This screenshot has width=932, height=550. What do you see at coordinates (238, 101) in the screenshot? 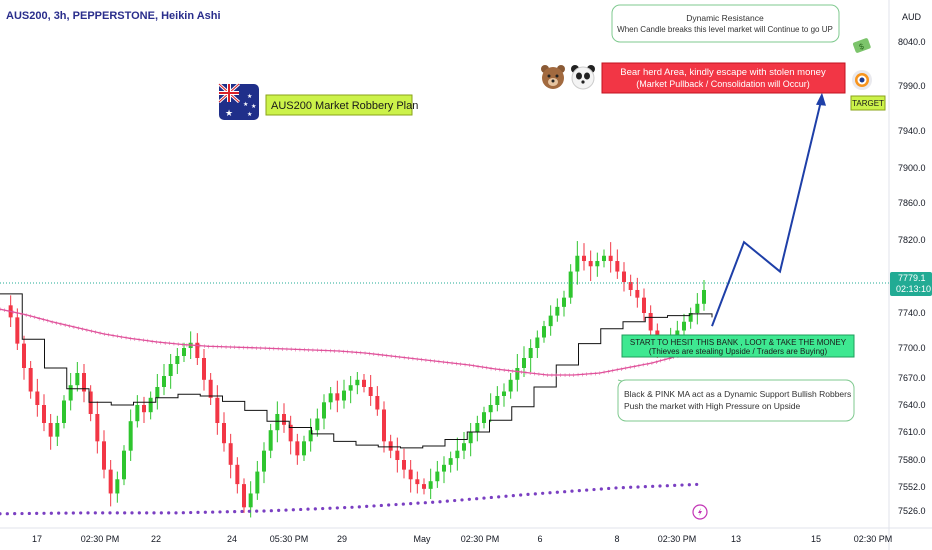
I see `australia-flag-icon: ★ ★ ★ ★ ★` at bounding box center [238, 101].